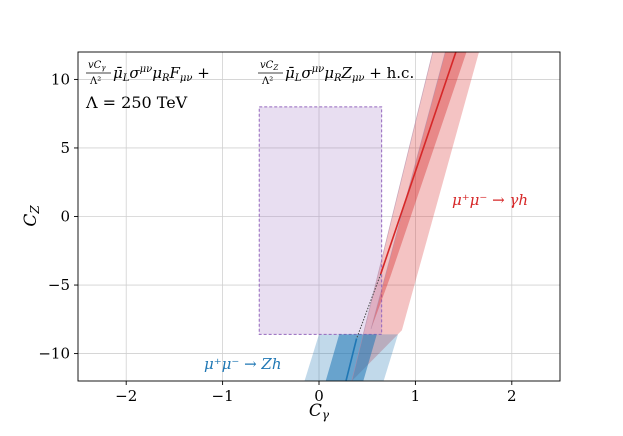  I want to click on gamma-h-inner-band, so click(419, 190).